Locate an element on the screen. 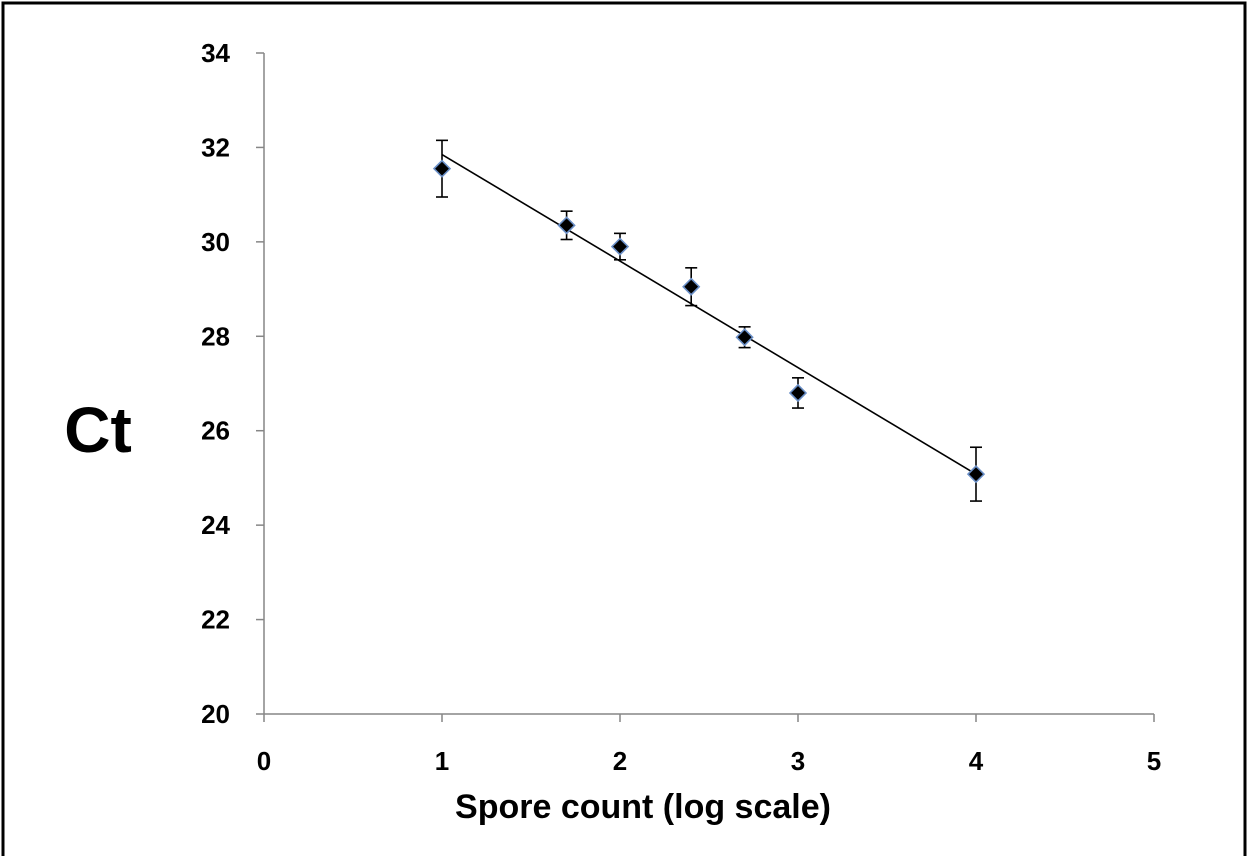 This screenshot has width=1248, height=856. y-tick-label: 30 is located at coordinates (215, 242).